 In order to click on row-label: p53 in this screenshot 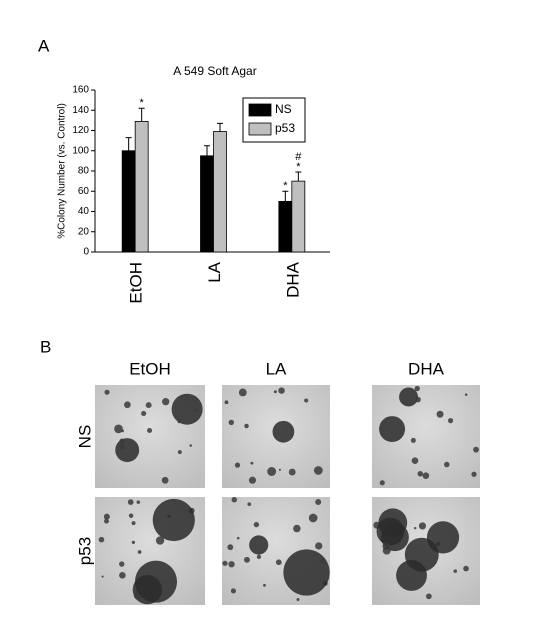, I will do `click(84, 551)`.